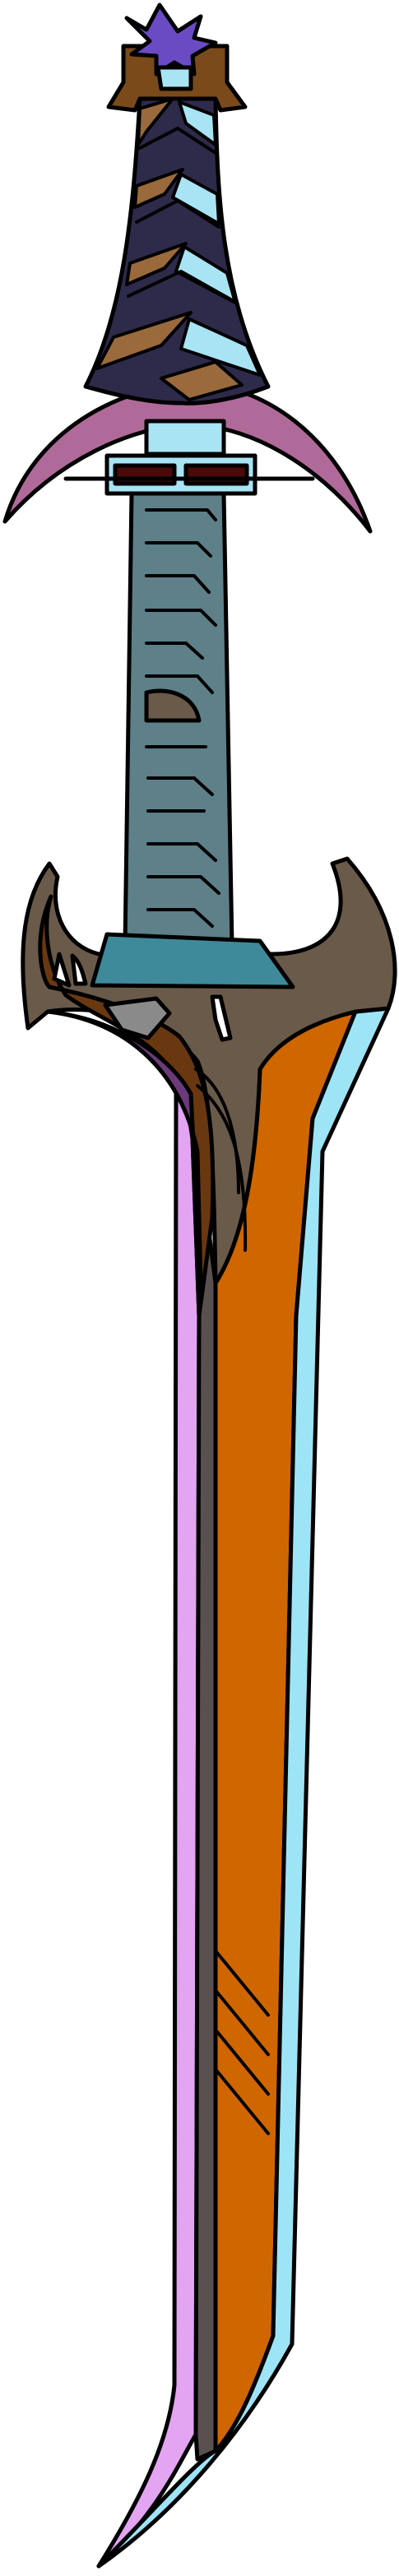  I want to click on pommel-crown, so click(171, 39).